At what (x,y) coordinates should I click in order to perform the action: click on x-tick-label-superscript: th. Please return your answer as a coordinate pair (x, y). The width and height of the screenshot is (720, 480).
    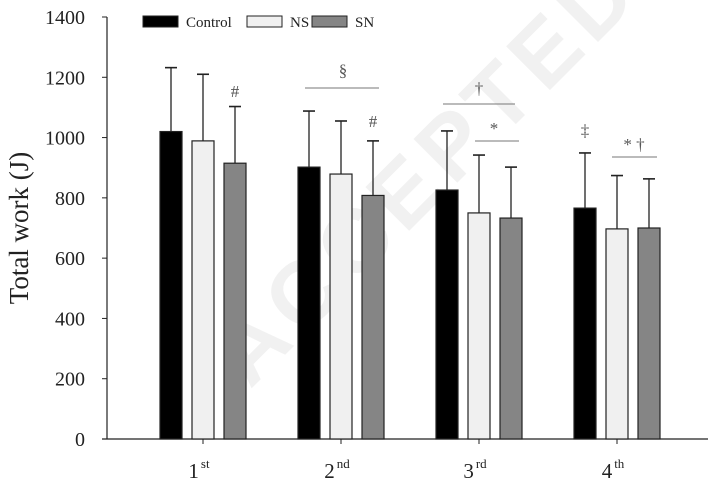
    Looking at the image, I should click on (619, 463).